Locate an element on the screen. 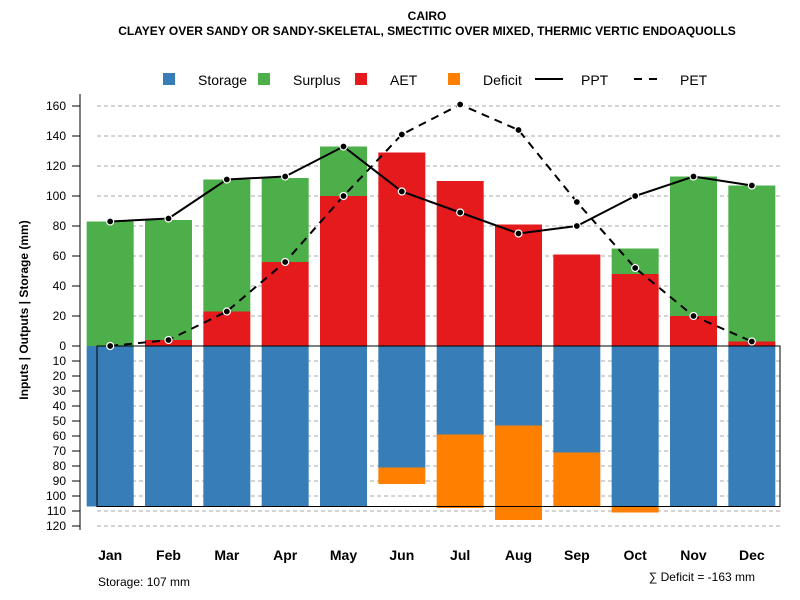 This screenshot has width=800, height=600. y-tick-label: 160 is located at coordinates (56, 106).